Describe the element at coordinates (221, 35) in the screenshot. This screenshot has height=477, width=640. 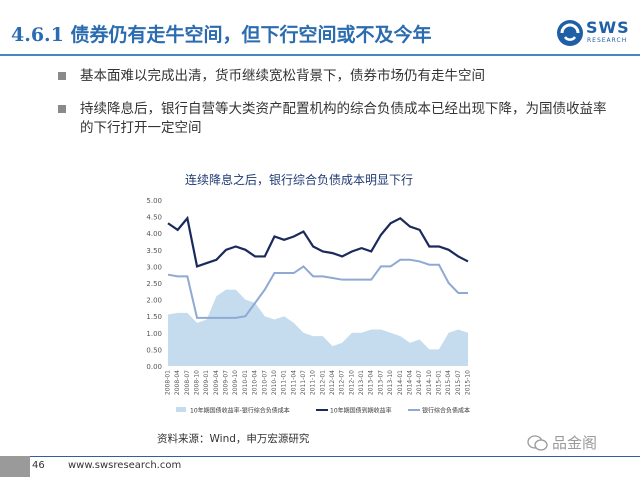
I see `page-title: 4.6.1 债券仍有走牛空间，但下行空间或不及今年` at that location.